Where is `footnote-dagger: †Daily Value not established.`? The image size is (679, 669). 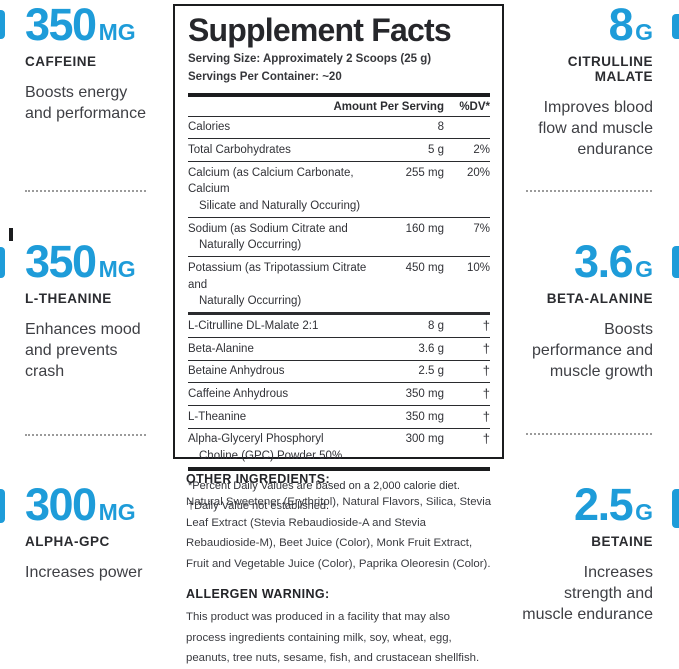
footnote-dagger: †Daily Value not established. is located at coordinates (259, 505).